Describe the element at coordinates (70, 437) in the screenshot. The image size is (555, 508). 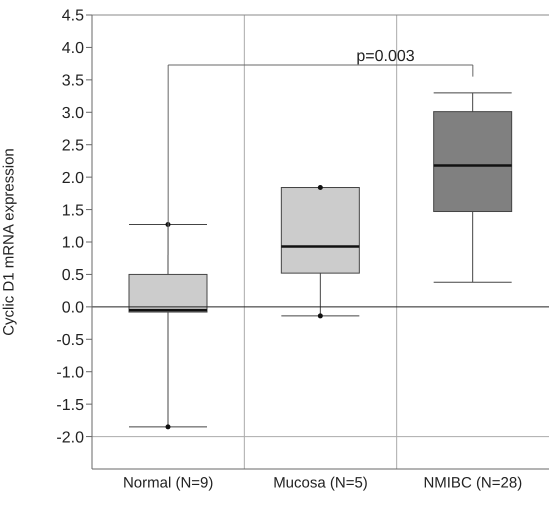
I see `y-tick-label: -2.0` at that location.